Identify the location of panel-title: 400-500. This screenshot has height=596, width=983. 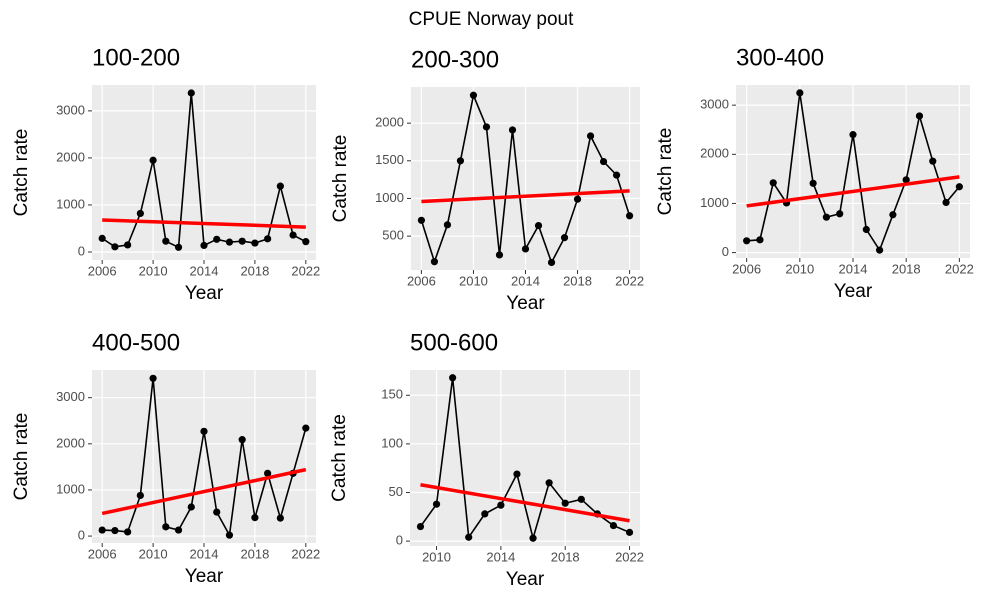
(136, 342).